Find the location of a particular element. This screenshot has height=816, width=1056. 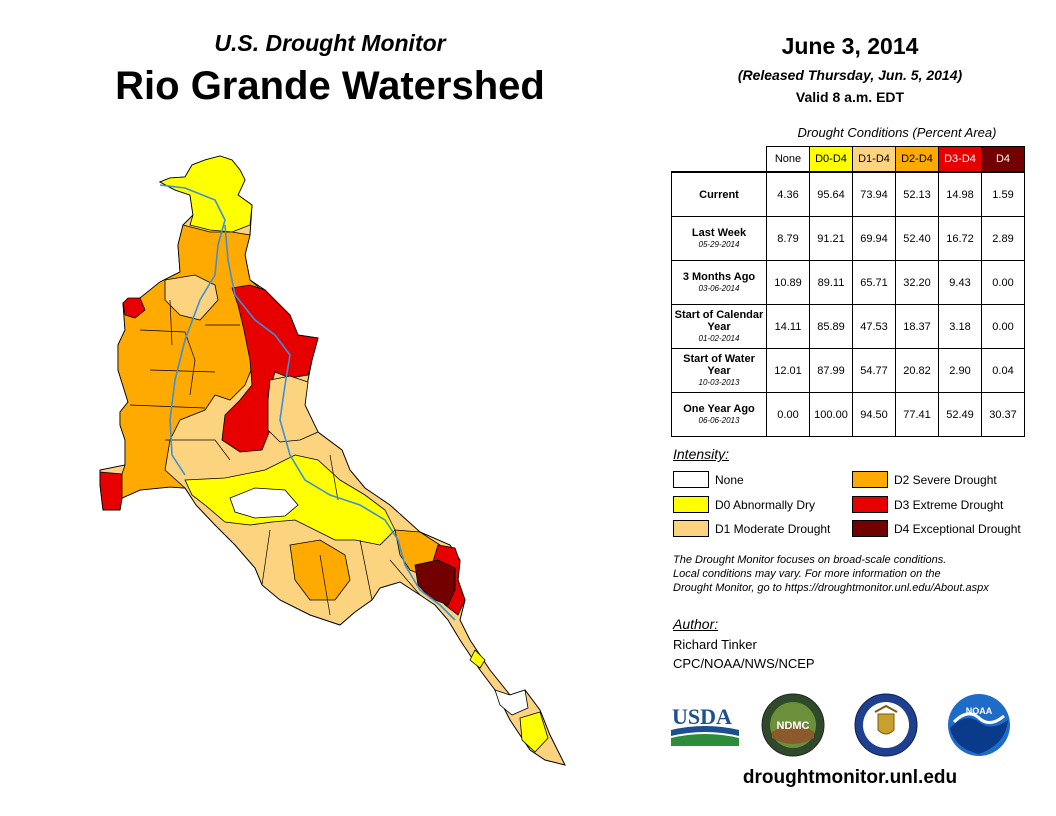

map-region-d3-west is located at coordinates (111, 491).